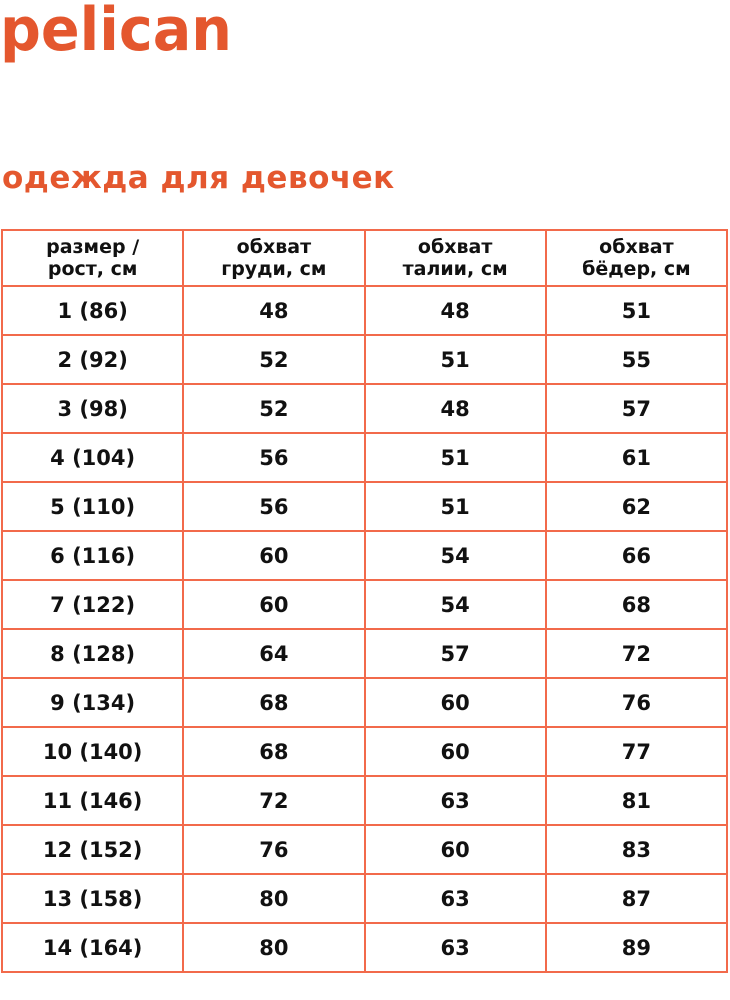  What do you see at coordinates (274, 849) in the screenshot?
I see `chest-cell: 76` at bounding box center [274, 849].